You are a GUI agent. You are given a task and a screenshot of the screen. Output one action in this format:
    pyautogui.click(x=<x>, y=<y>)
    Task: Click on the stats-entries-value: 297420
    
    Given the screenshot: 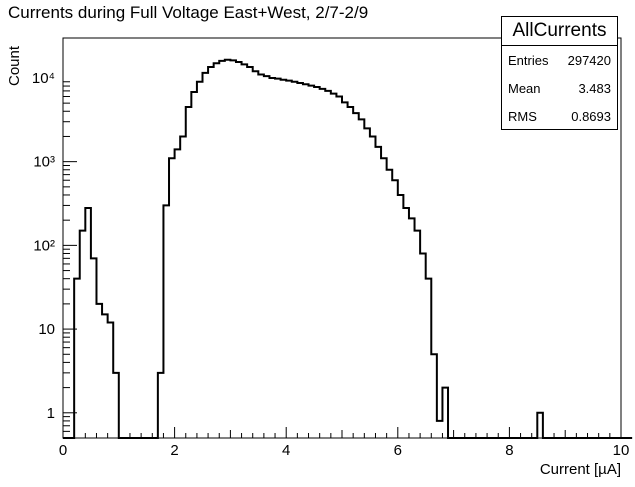 What is the action you would take?
    pyautogui.click(x=589, y=60)
    